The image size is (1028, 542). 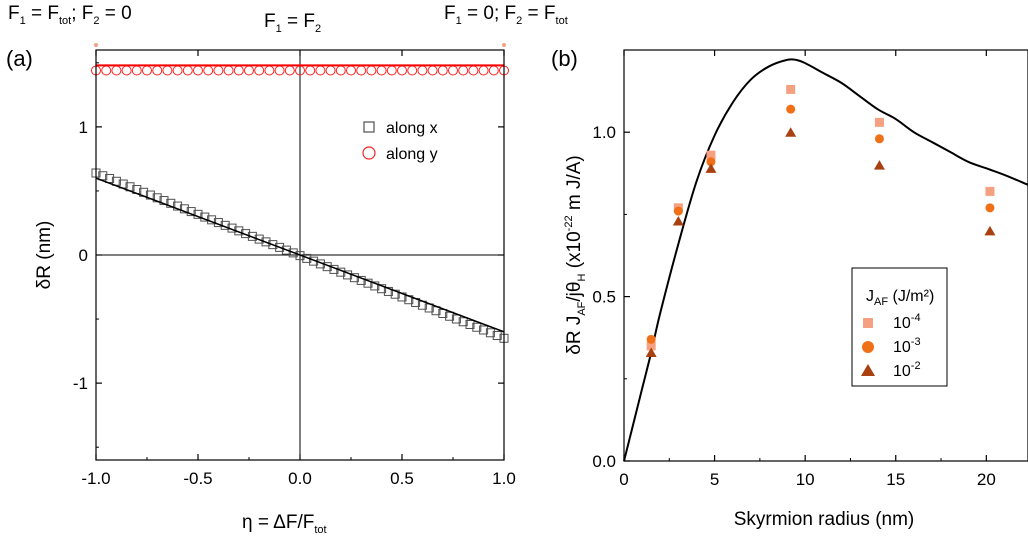 What do you see at coordinates (278, 522) in the screenshot?
I see `panel-a-xlabel-main: η = ΔF/F` at bounding box center [278, 522].